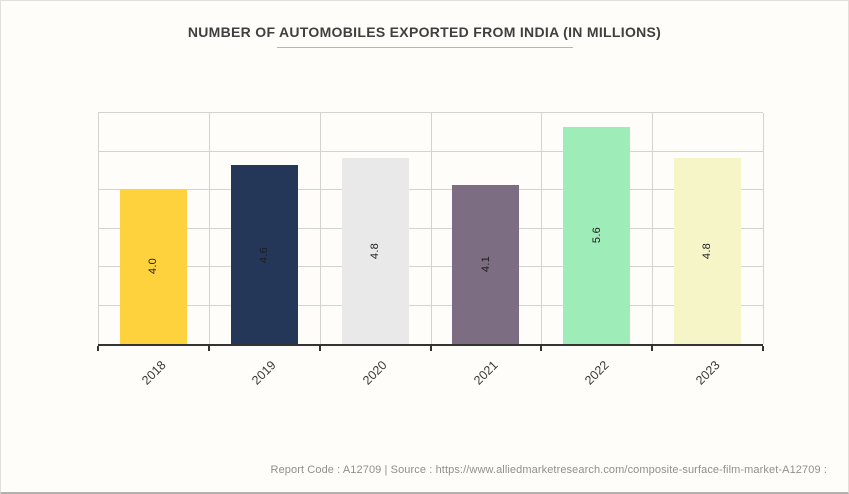 The height and width of the screenshot is (494, 849). What do you see at coordinates (486, 373) in the screenshot?
I see `x-axis-label-2021: 2021` at bounding box center [486, 373].